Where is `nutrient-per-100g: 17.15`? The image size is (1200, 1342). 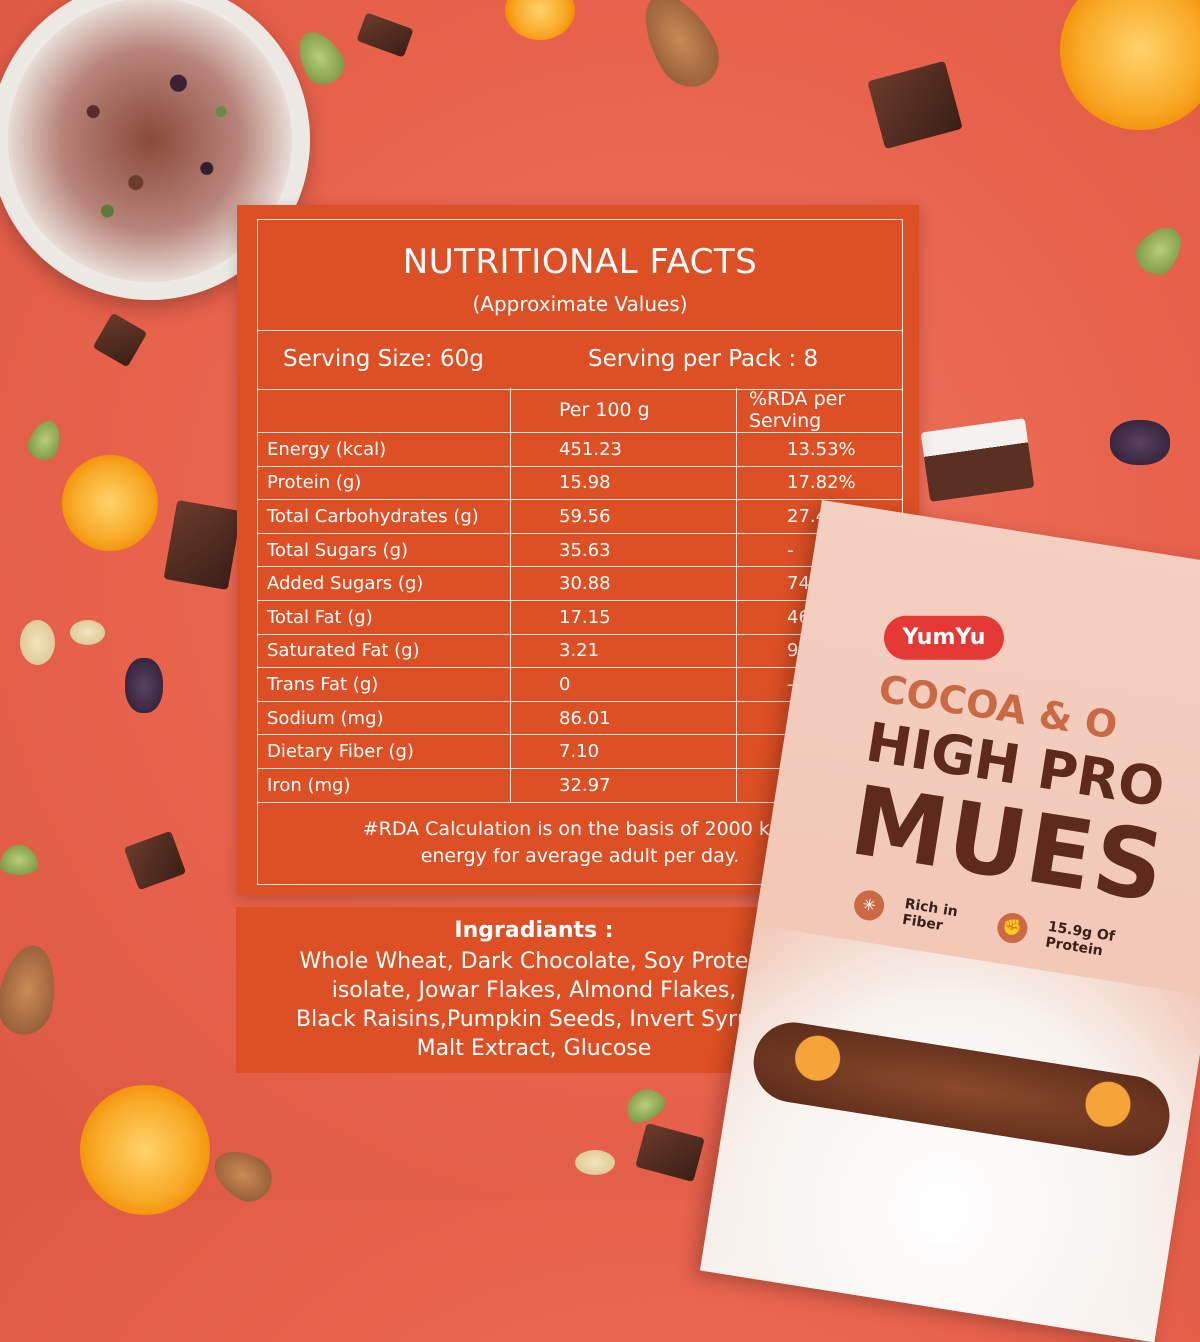 nutrient-per-100g: 17.15 is located at coordinates (623, 617).